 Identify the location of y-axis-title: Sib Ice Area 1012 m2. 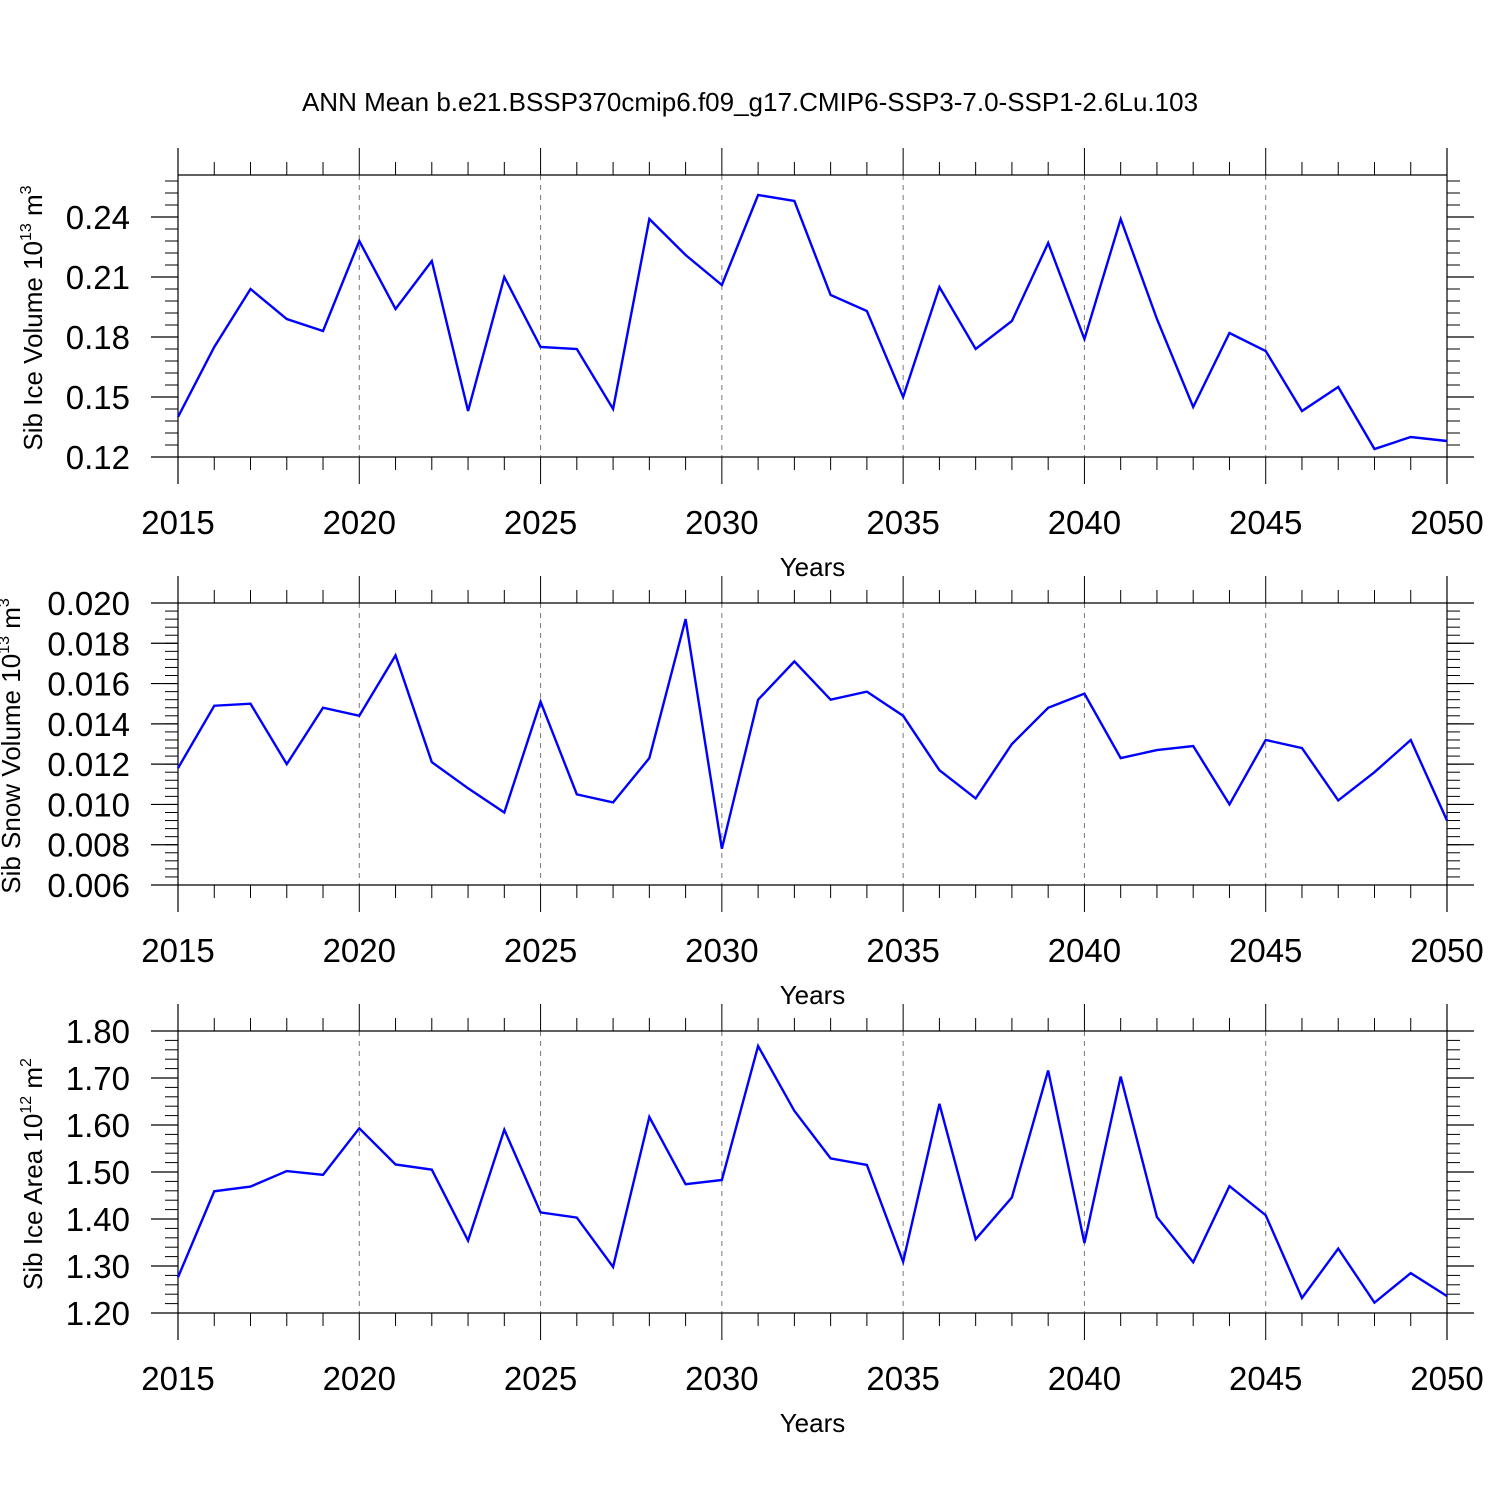
(33, 1174).